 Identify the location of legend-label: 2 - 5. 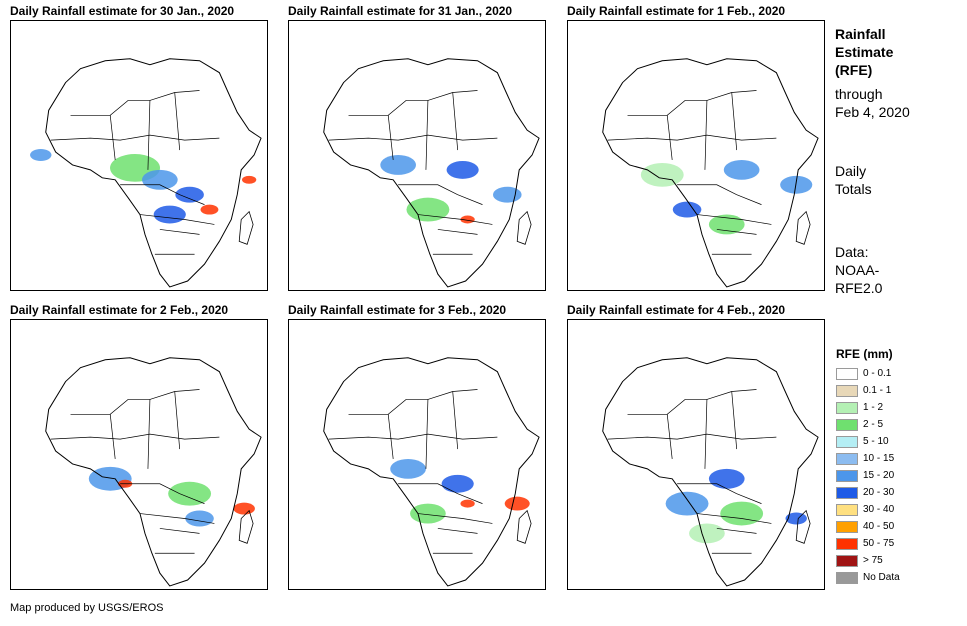
(873, 424).